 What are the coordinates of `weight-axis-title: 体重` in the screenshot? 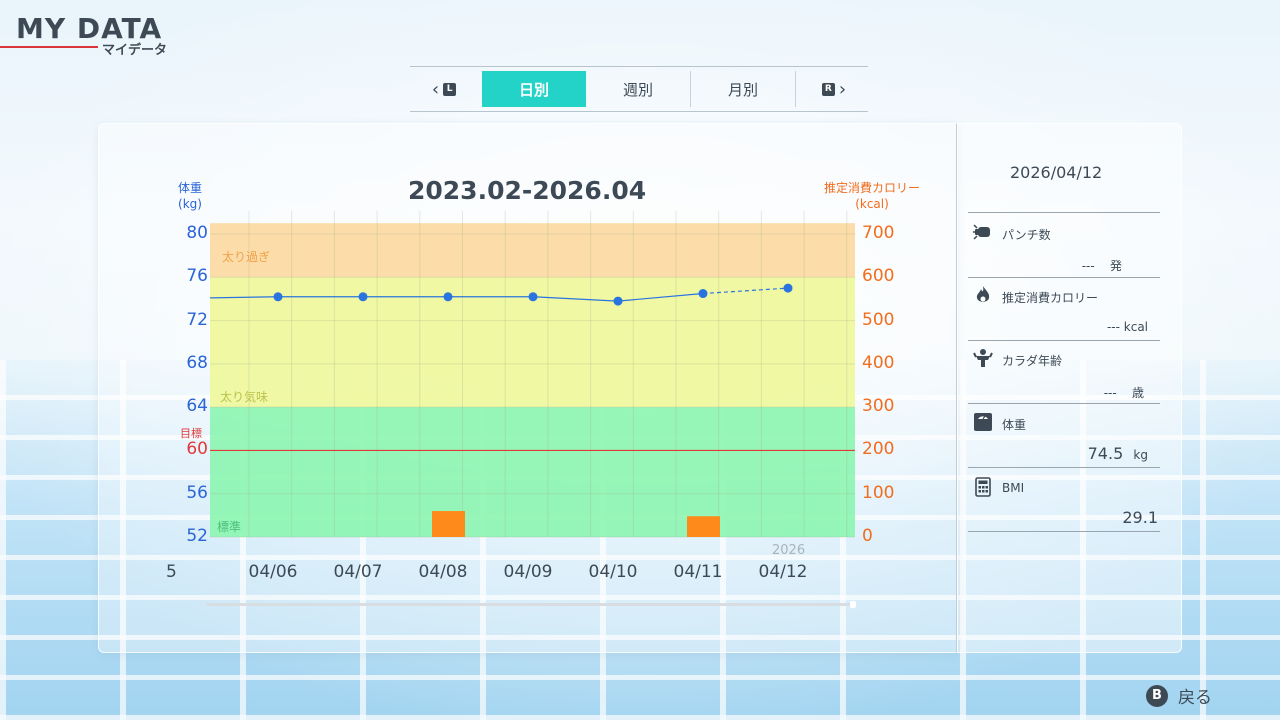 It's located at (190, 188).